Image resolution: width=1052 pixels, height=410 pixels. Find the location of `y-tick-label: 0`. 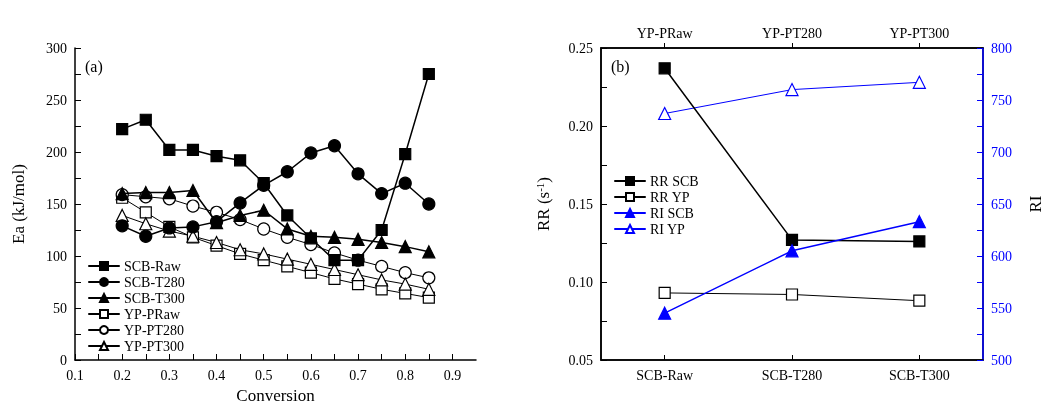

y-tick-label: 0 is located at coordinates (63, 360).